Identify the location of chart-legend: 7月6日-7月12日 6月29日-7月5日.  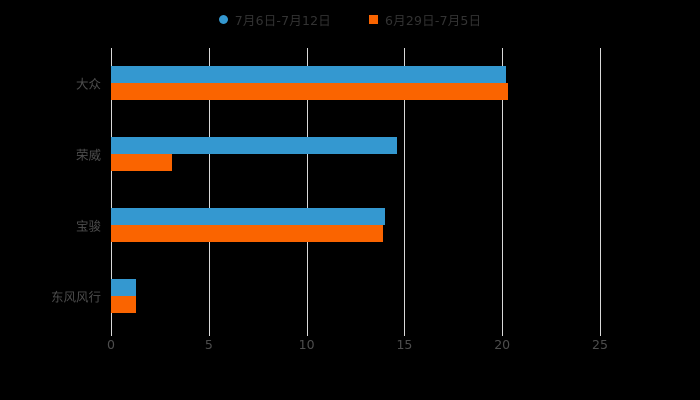
(350, 19).